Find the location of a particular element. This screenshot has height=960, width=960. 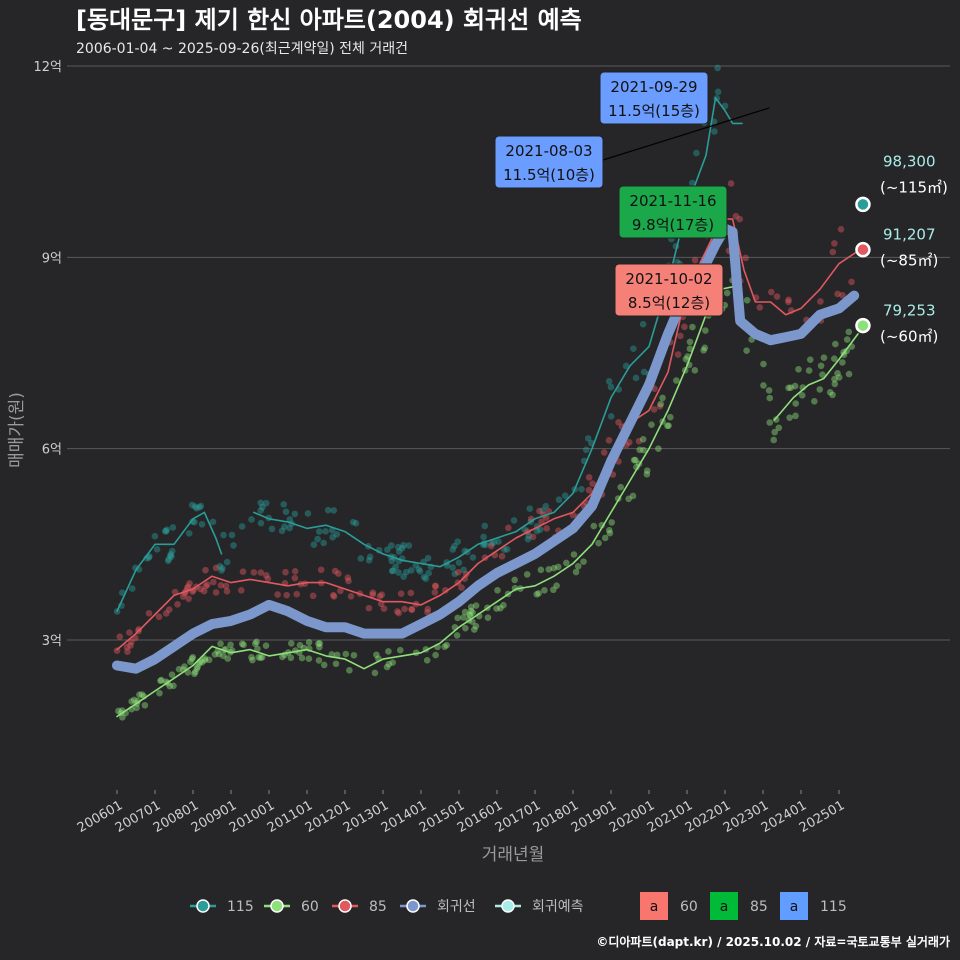

callout-price: 9.8억(17층) is located at coordinates (673, 225).